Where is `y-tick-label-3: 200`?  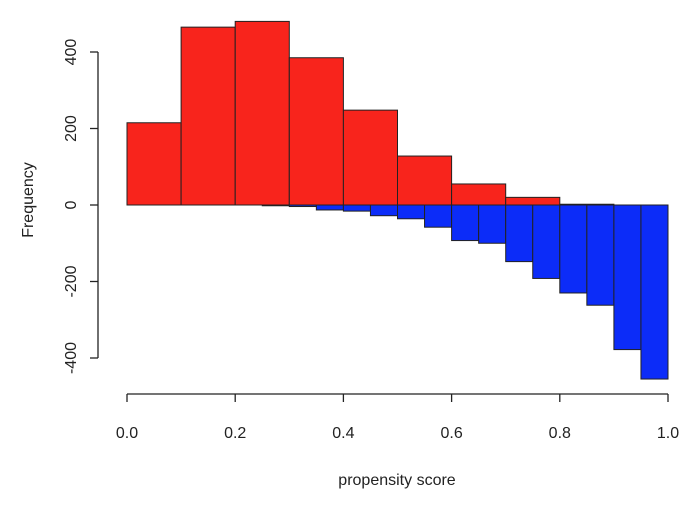 y-tick-label-3: 200 is located at coordinates (71, 128).